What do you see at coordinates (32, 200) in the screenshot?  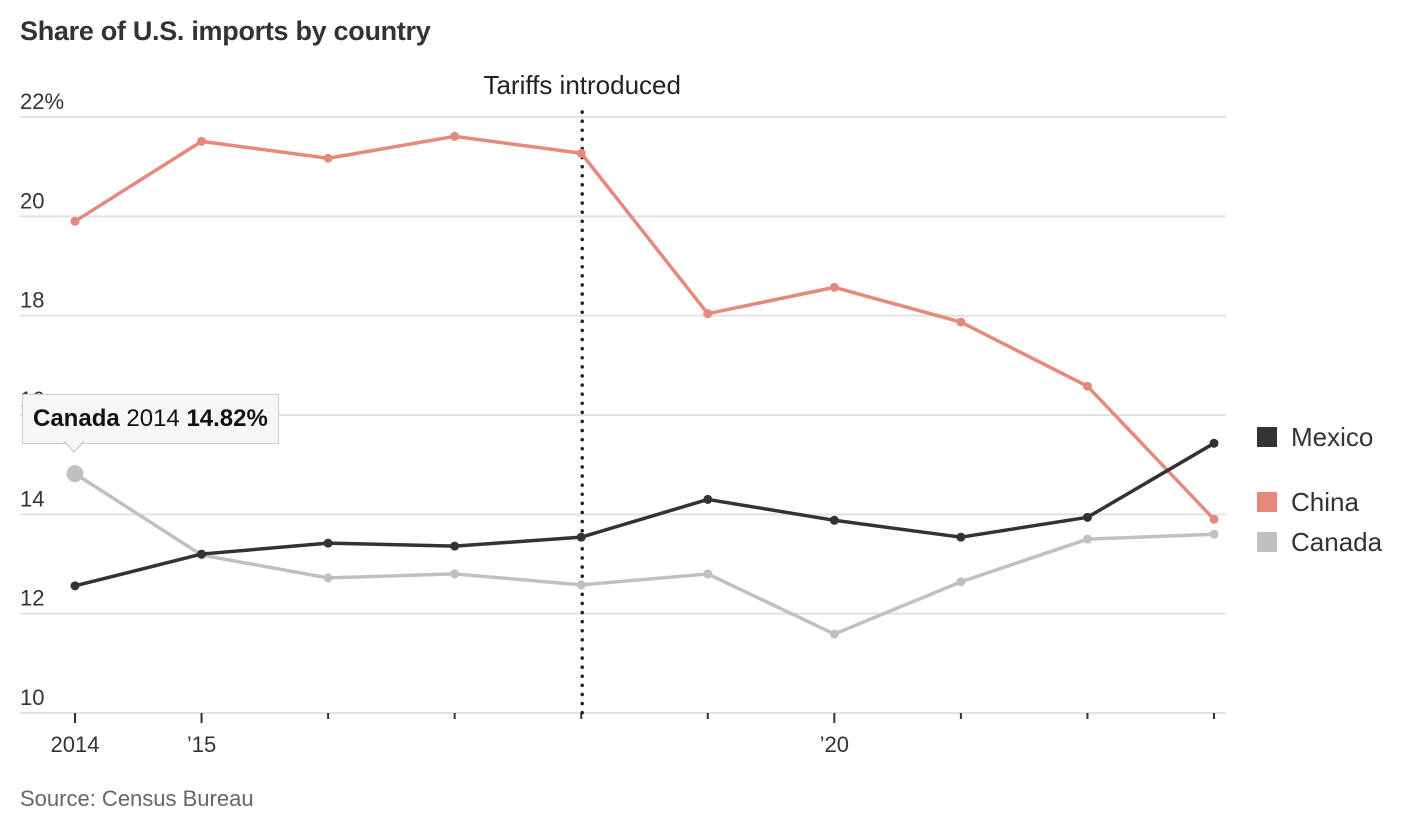 I see `y-tick-label: 20` at bounding box center [32, 200].